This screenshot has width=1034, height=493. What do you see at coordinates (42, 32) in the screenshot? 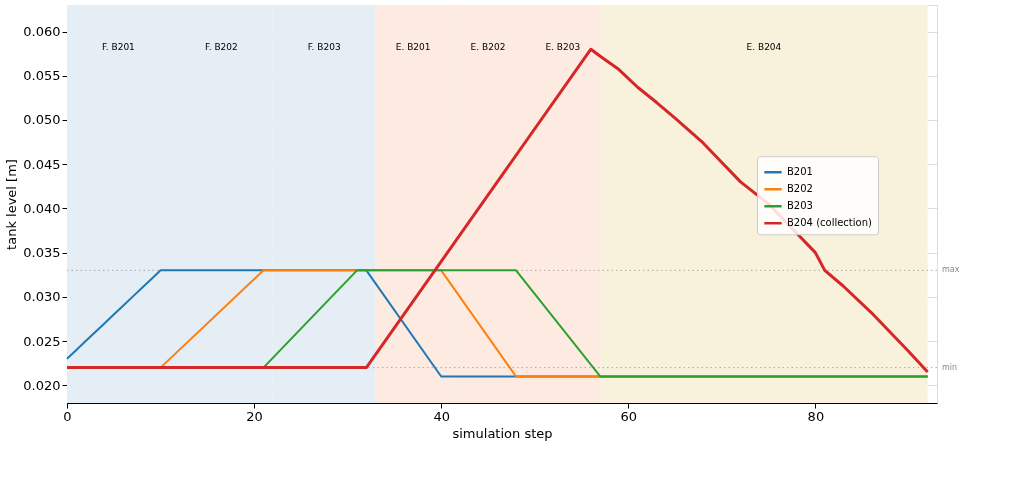
I see `y-tick-label: 0.060` at bounding box center [42, 32].